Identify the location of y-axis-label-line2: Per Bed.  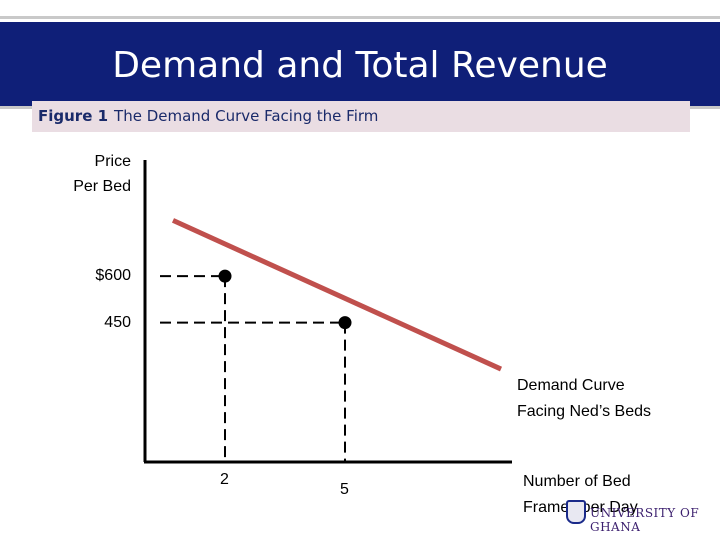
(102, 186).